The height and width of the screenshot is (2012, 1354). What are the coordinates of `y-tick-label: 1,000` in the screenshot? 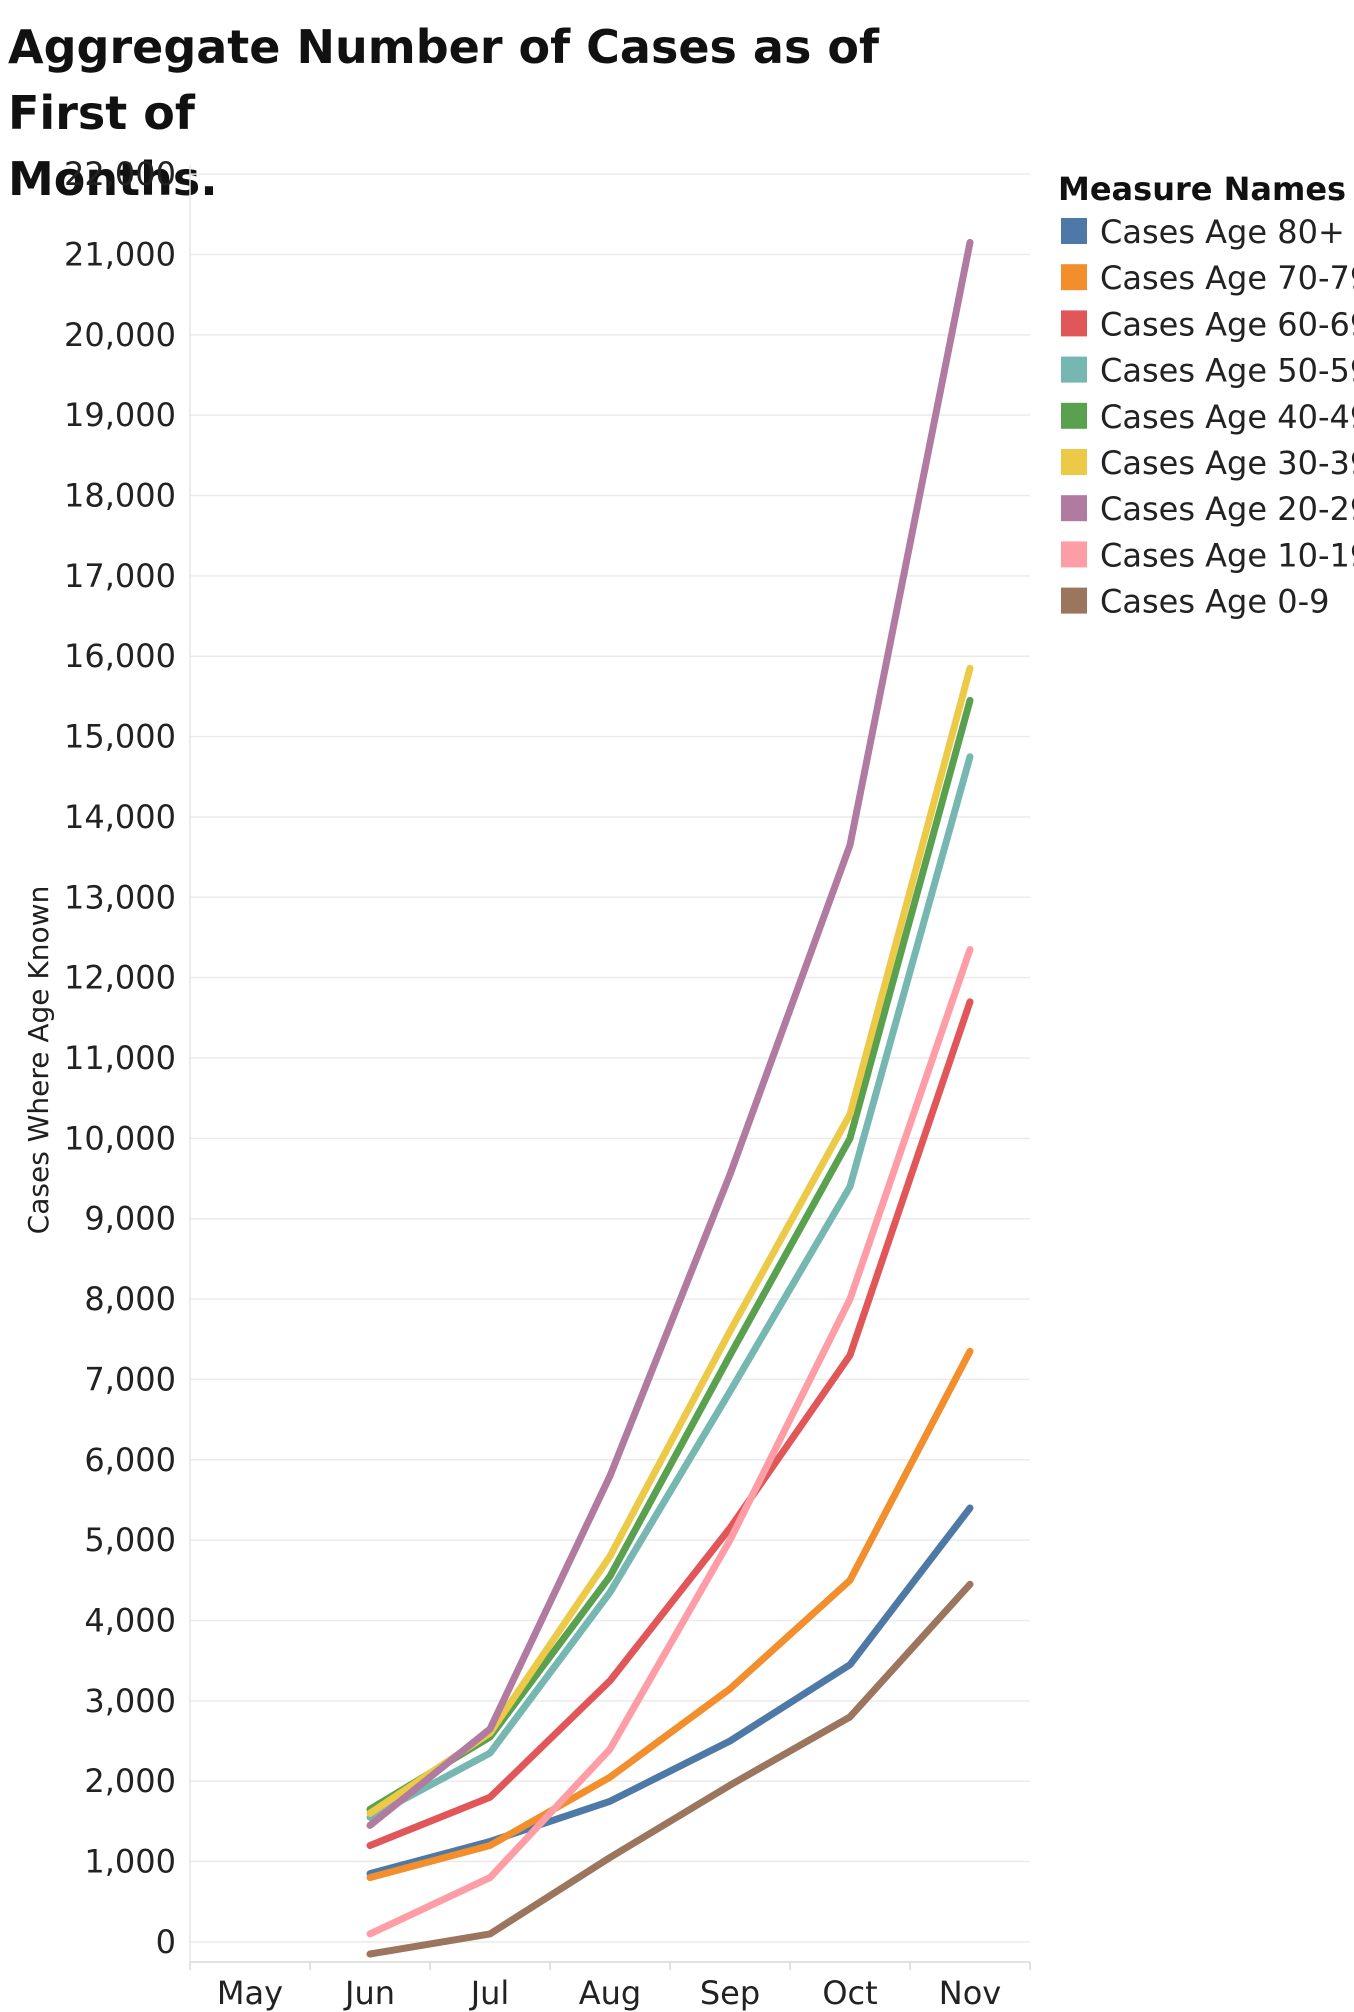 It's located at (130, 1862).